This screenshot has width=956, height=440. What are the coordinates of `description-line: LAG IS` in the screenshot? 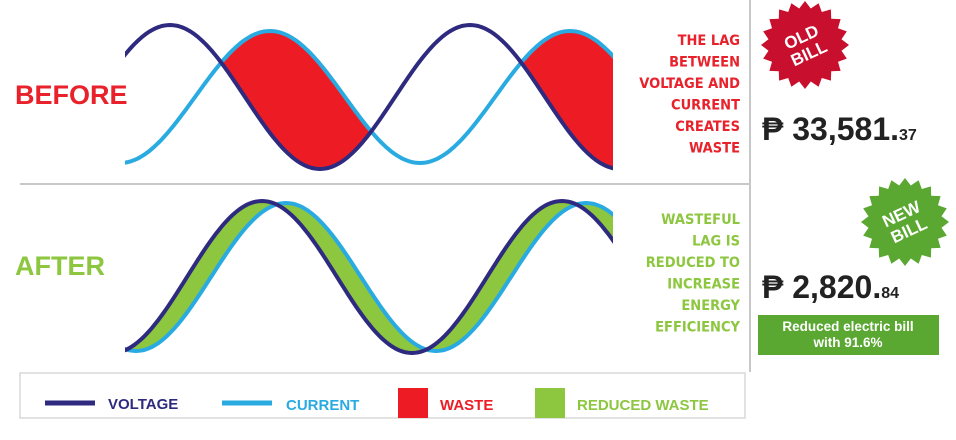 It's located at (716, 242).